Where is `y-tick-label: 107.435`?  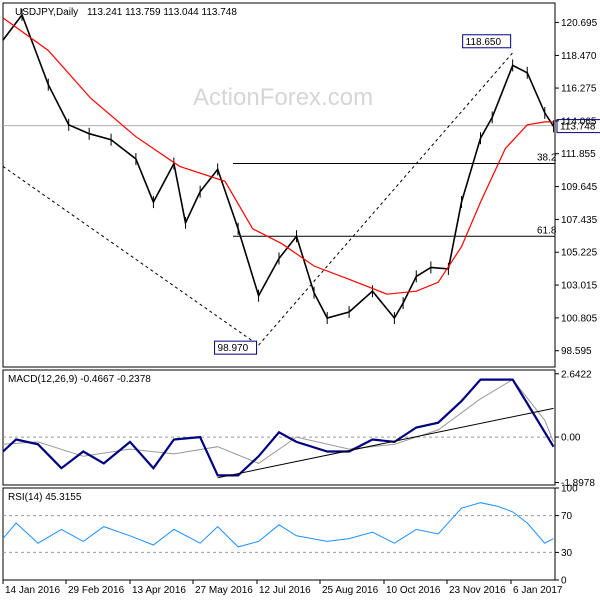 y-tick-label: 107.435 is located at coordinates (579, 220).